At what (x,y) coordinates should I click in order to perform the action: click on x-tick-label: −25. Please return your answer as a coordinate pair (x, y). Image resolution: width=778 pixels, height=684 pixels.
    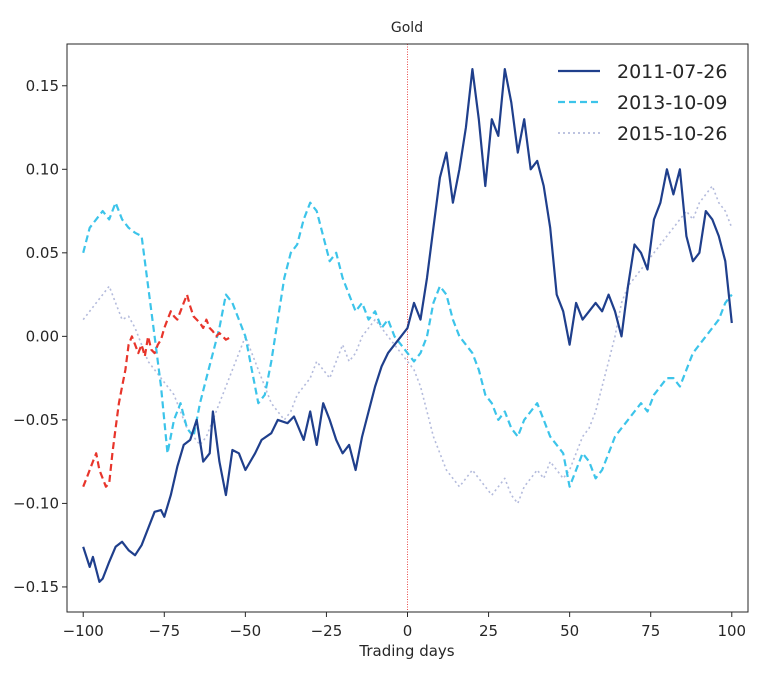
    Looking at the image, I should click on (327, 631).